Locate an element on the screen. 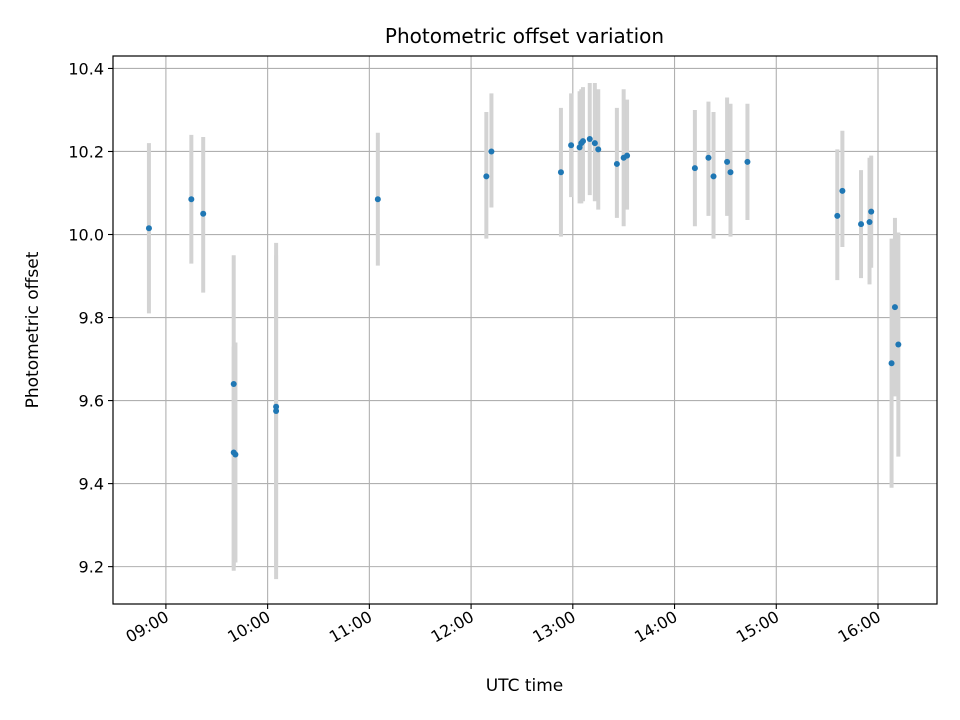 Image resolution: width=960 pixels, height=720 pixels. y-axis-ticks: 9.2 9.4 9.6 9.8 10.0 10.2 10.4 is located at coordinates (90, 318).